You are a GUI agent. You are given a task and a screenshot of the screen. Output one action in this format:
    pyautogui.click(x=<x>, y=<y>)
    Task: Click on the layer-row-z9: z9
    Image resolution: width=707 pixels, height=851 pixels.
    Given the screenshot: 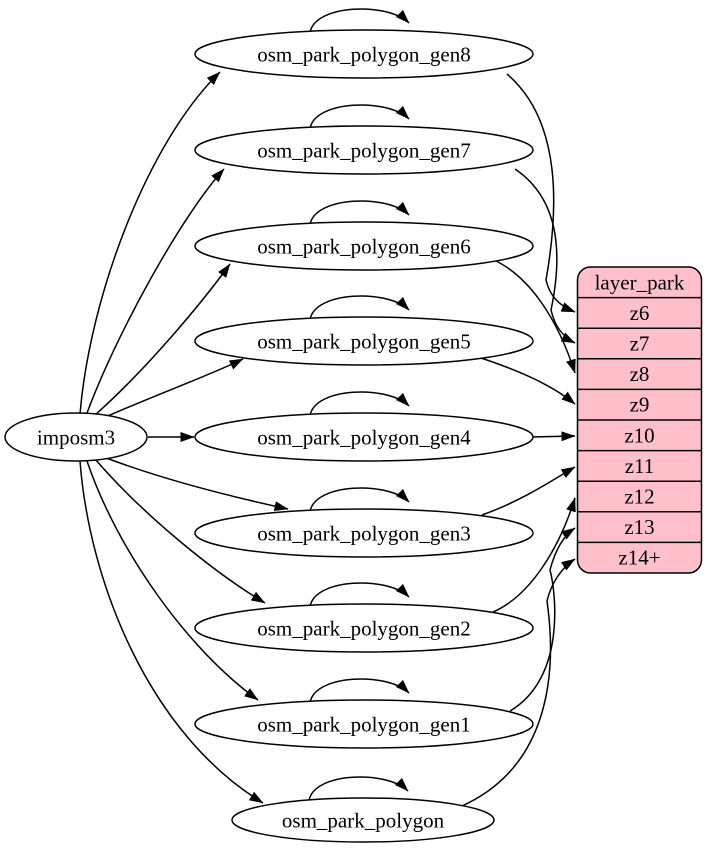 What is the action you would take?
    pyautogui.click(x=640, y=405)
    